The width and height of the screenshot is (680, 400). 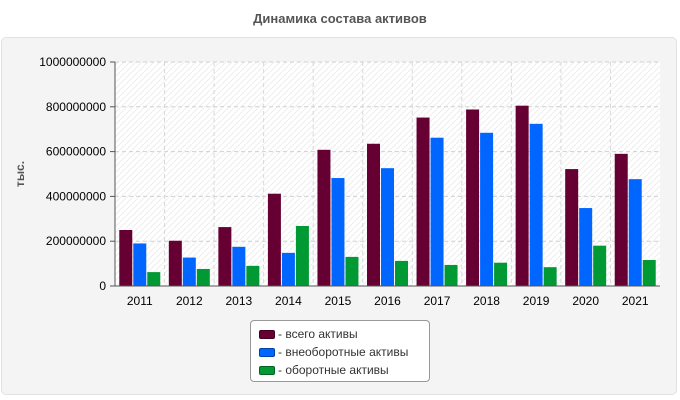 What do you see at coordinates (239, 266) in the screenshot?
I see `bar-noncurrent-2013` at bounding box center [239, 266].